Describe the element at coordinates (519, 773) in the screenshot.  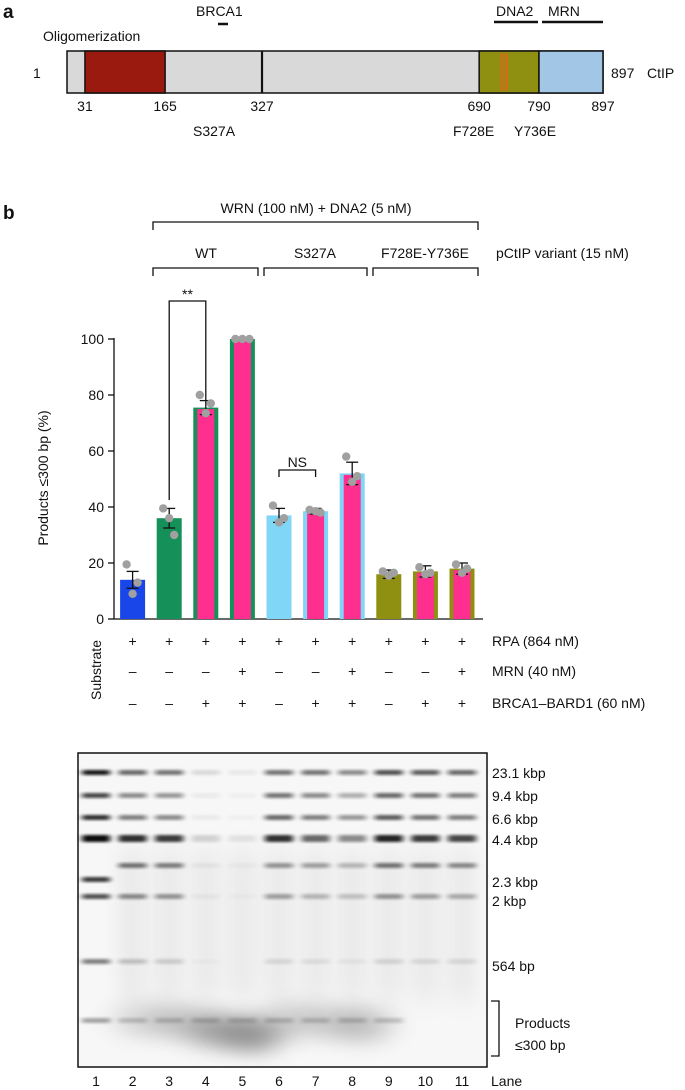
I see `size-marker: 23.1 kbp` at that location.